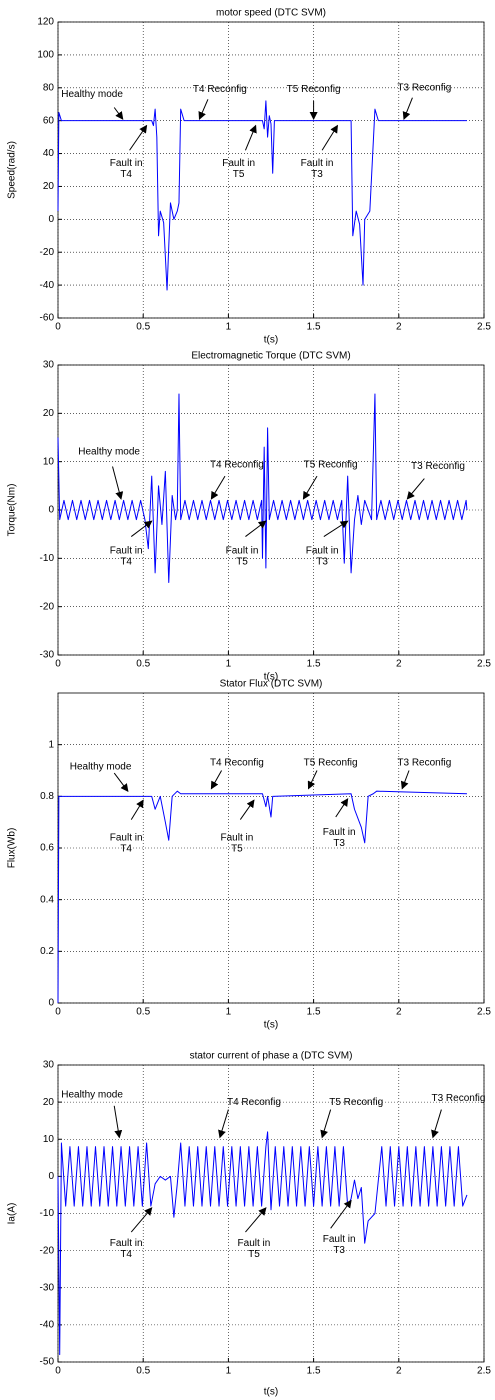 This screenshot has width=495, height=1400. What do you see at coordinates (47, 848) in the screenshot?
I see `y-tick-label: 0.6` at bounding box center [47, 848].